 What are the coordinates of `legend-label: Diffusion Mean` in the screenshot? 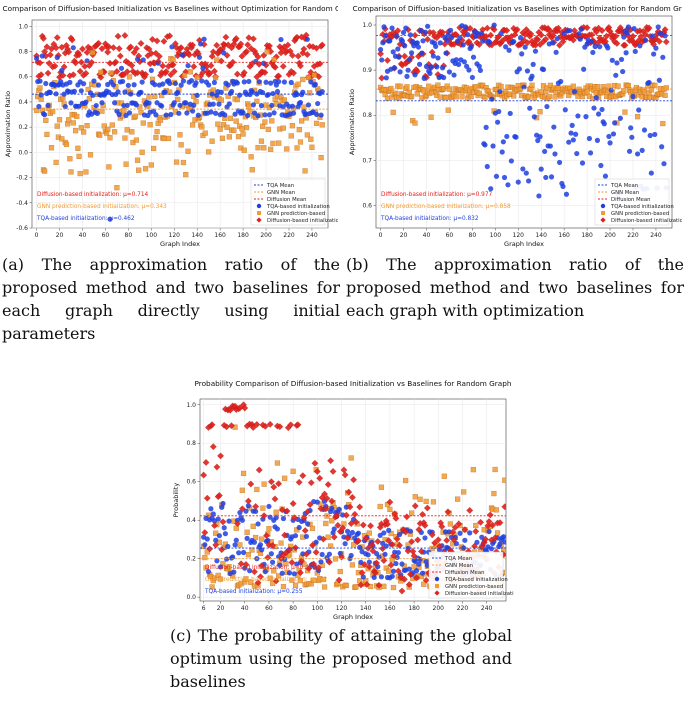 It's located at (287, 200).